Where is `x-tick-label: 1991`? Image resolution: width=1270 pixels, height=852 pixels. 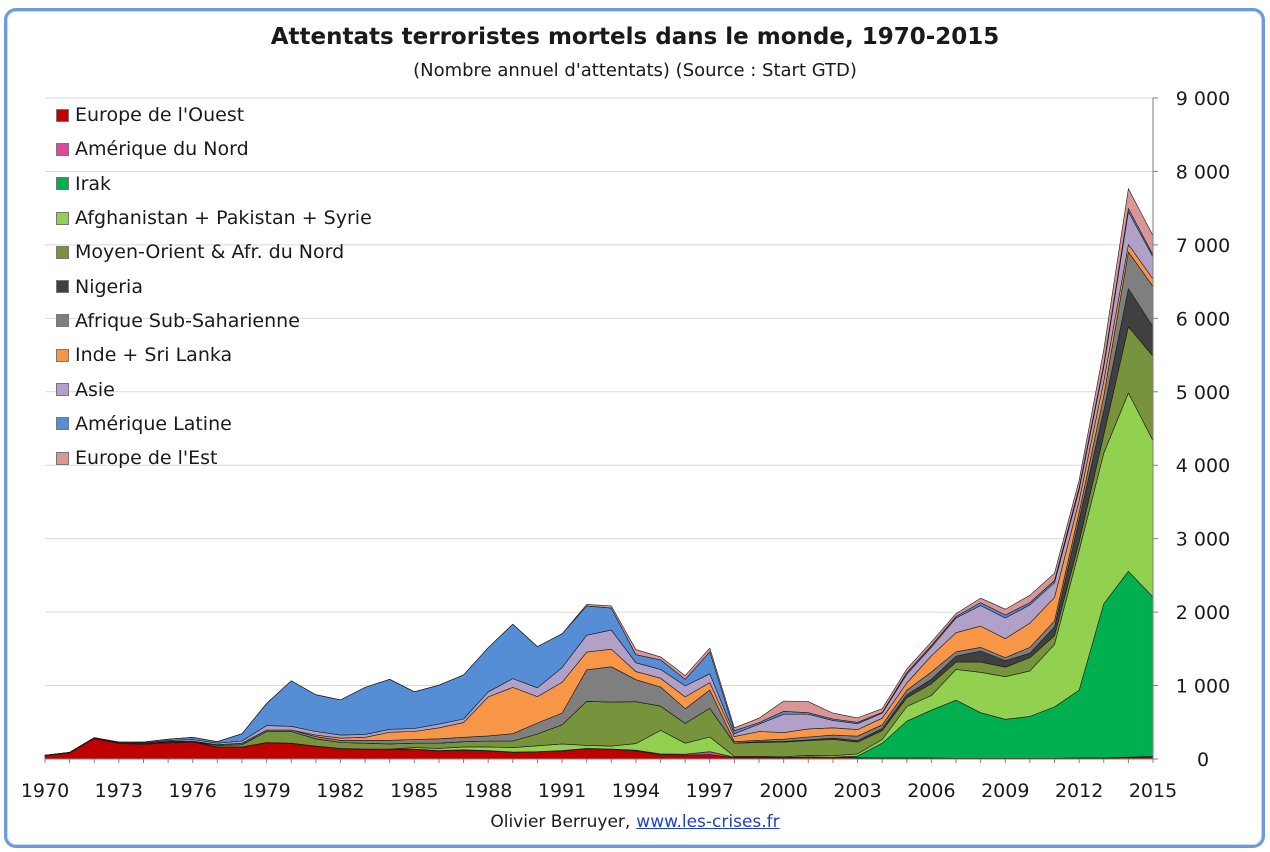 x-tick-label: 1991 is located at coordinates (562, 791).